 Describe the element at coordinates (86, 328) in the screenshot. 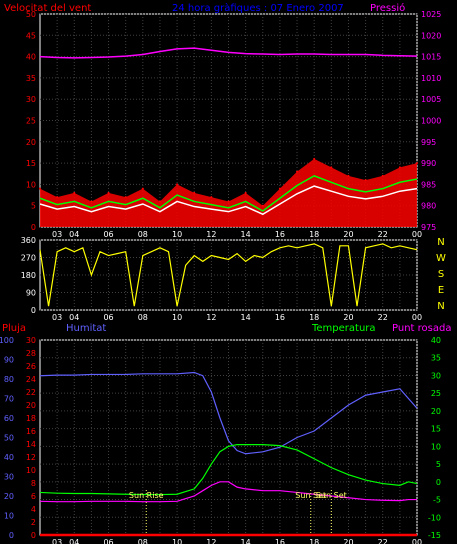

I see `humidity-title: Humitat` at that location.